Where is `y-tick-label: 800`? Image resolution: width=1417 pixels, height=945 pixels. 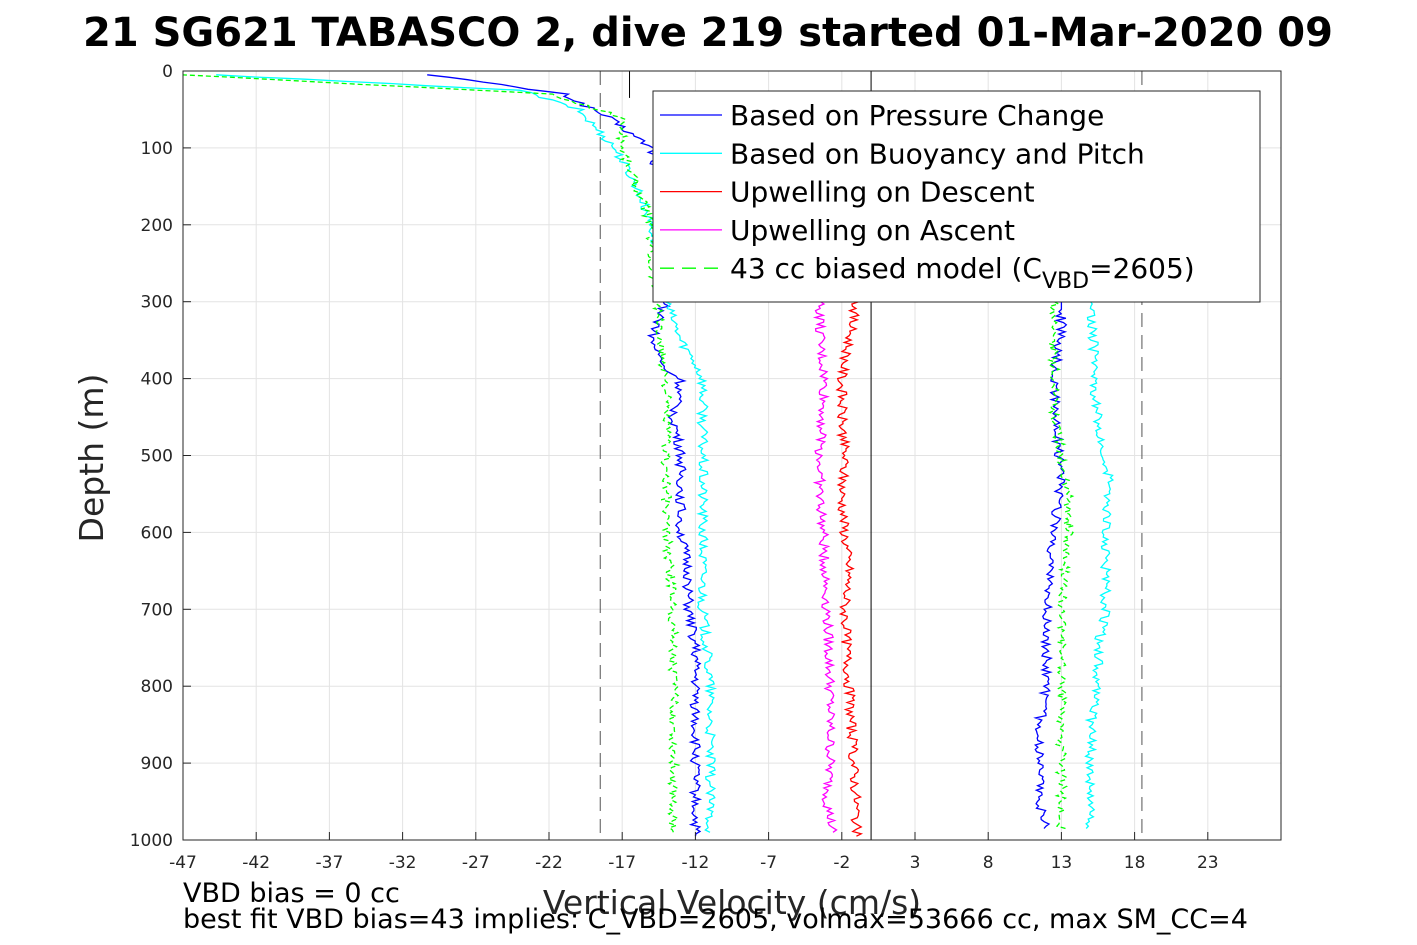 y-tick-label: 800 is located at coordinates (157, 687).